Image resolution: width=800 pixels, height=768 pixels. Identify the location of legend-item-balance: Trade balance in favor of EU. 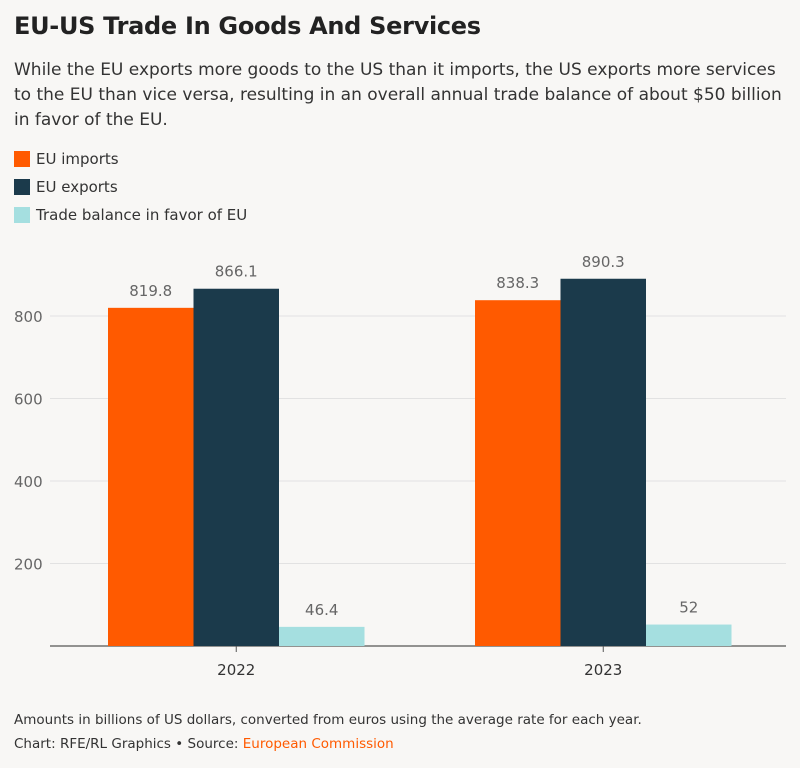
(130, 215).